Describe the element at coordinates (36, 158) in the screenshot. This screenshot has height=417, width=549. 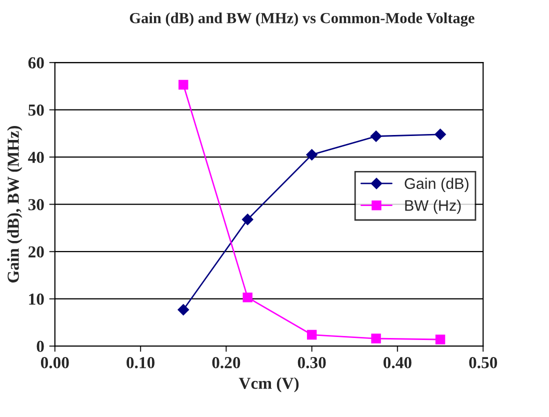
I see `y-tick-label: 40` at that location.